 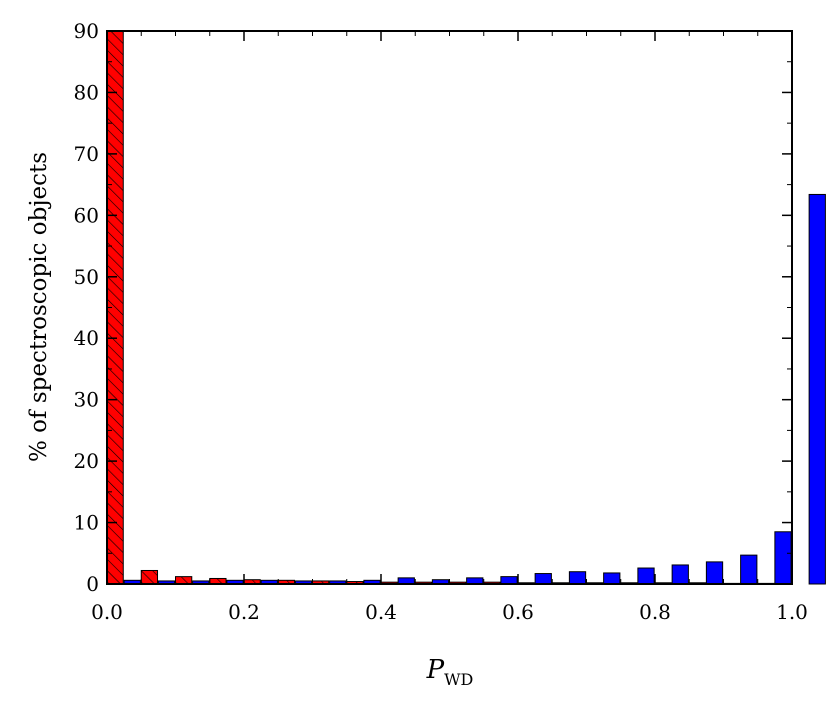 What do you see at coordinates (86, 338) in the screenshot?
I see `y-tick-label-4: 40` at bounding box center [86, 338].